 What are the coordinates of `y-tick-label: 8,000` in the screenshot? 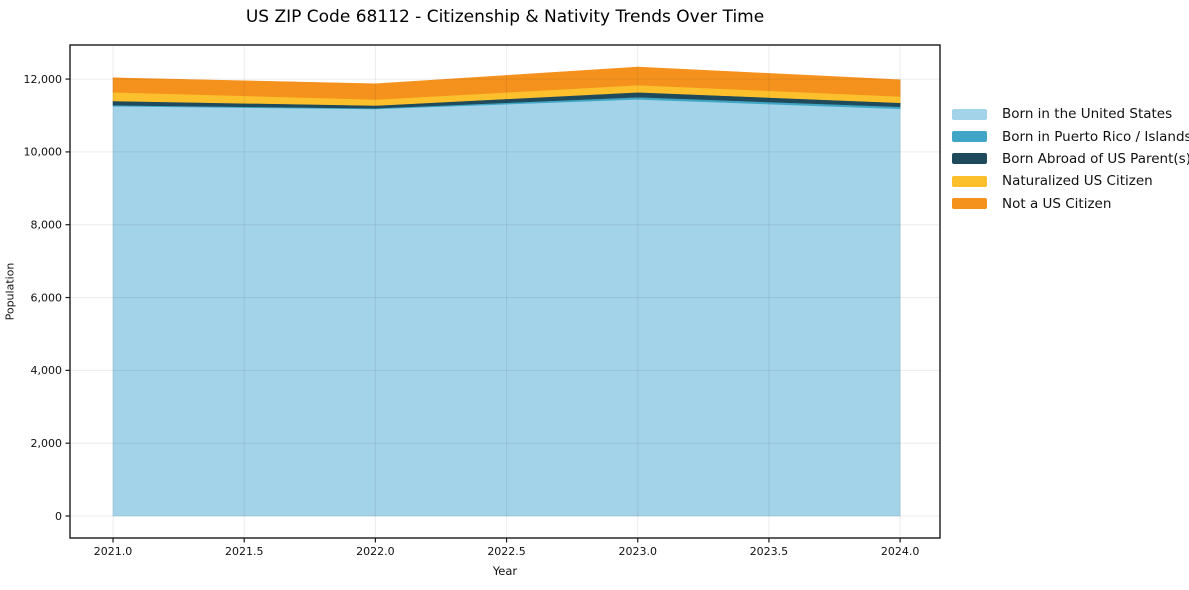 It's located at (47, 225).